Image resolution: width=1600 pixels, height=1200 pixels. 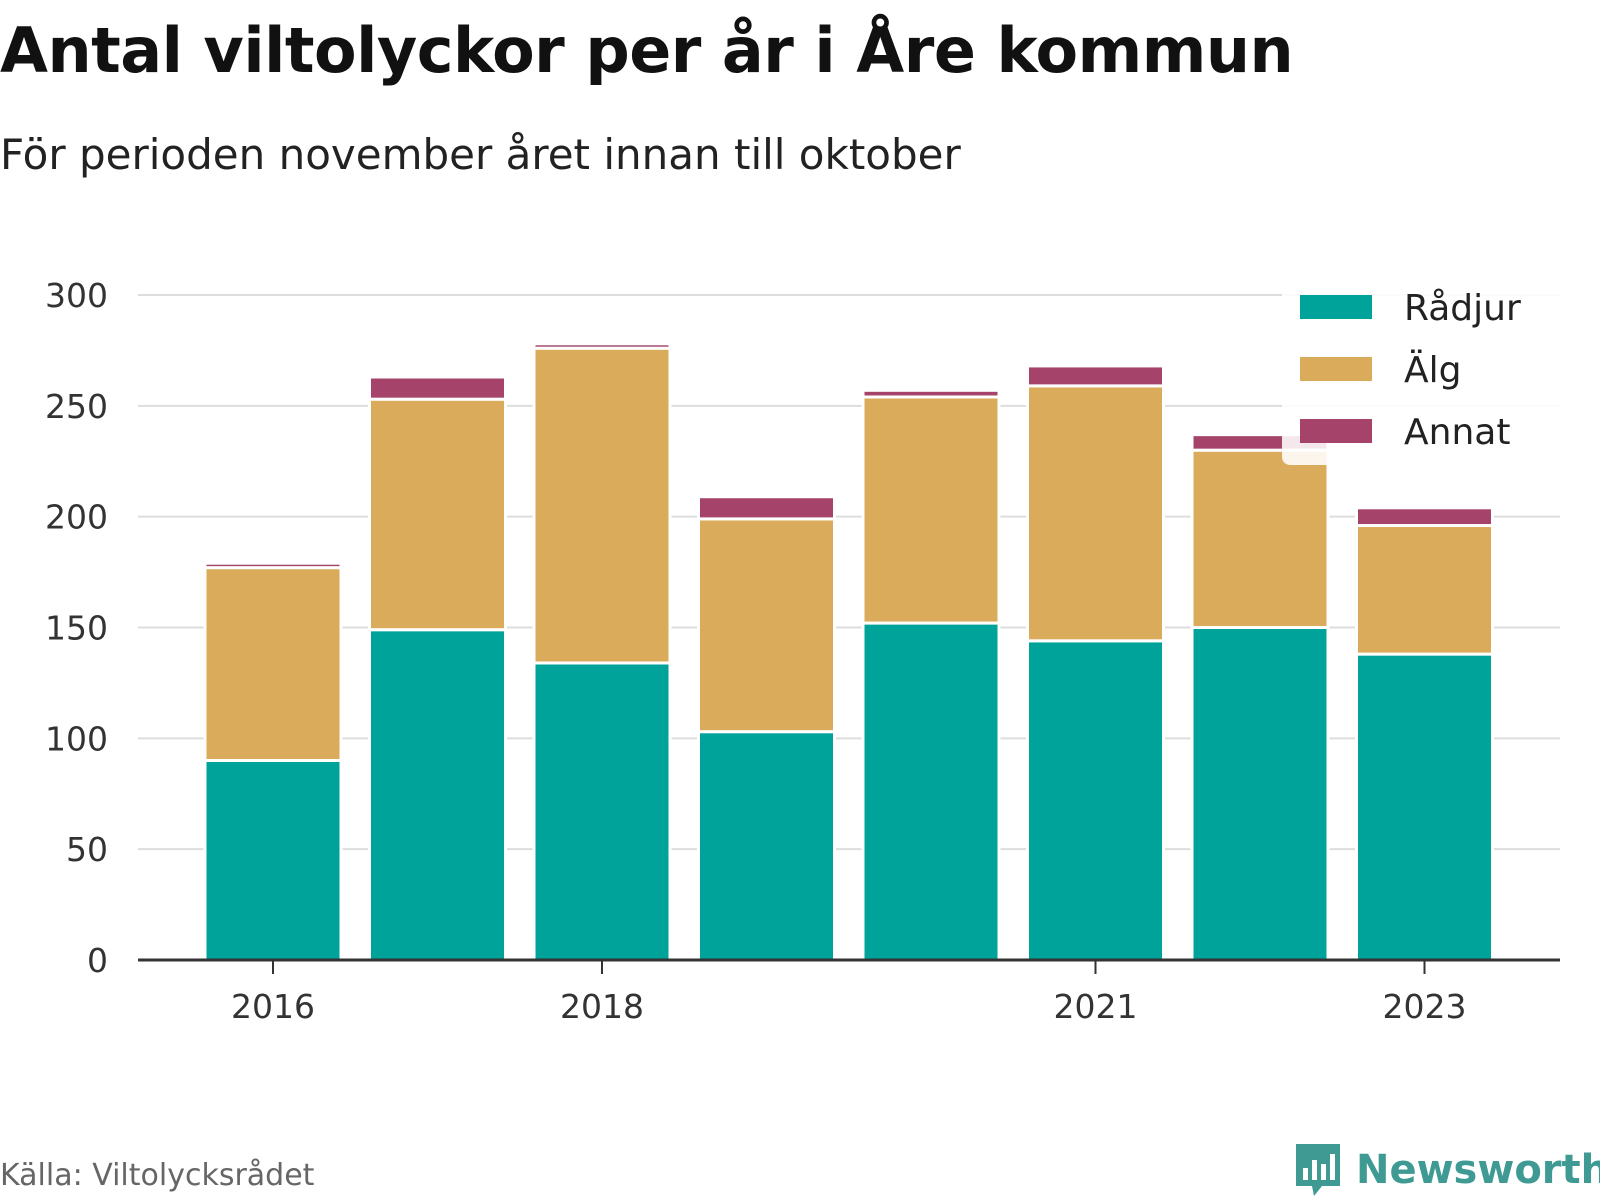 I want to click on x-axis: 2016 2018 2021 2023, so click(x=849, y=992).